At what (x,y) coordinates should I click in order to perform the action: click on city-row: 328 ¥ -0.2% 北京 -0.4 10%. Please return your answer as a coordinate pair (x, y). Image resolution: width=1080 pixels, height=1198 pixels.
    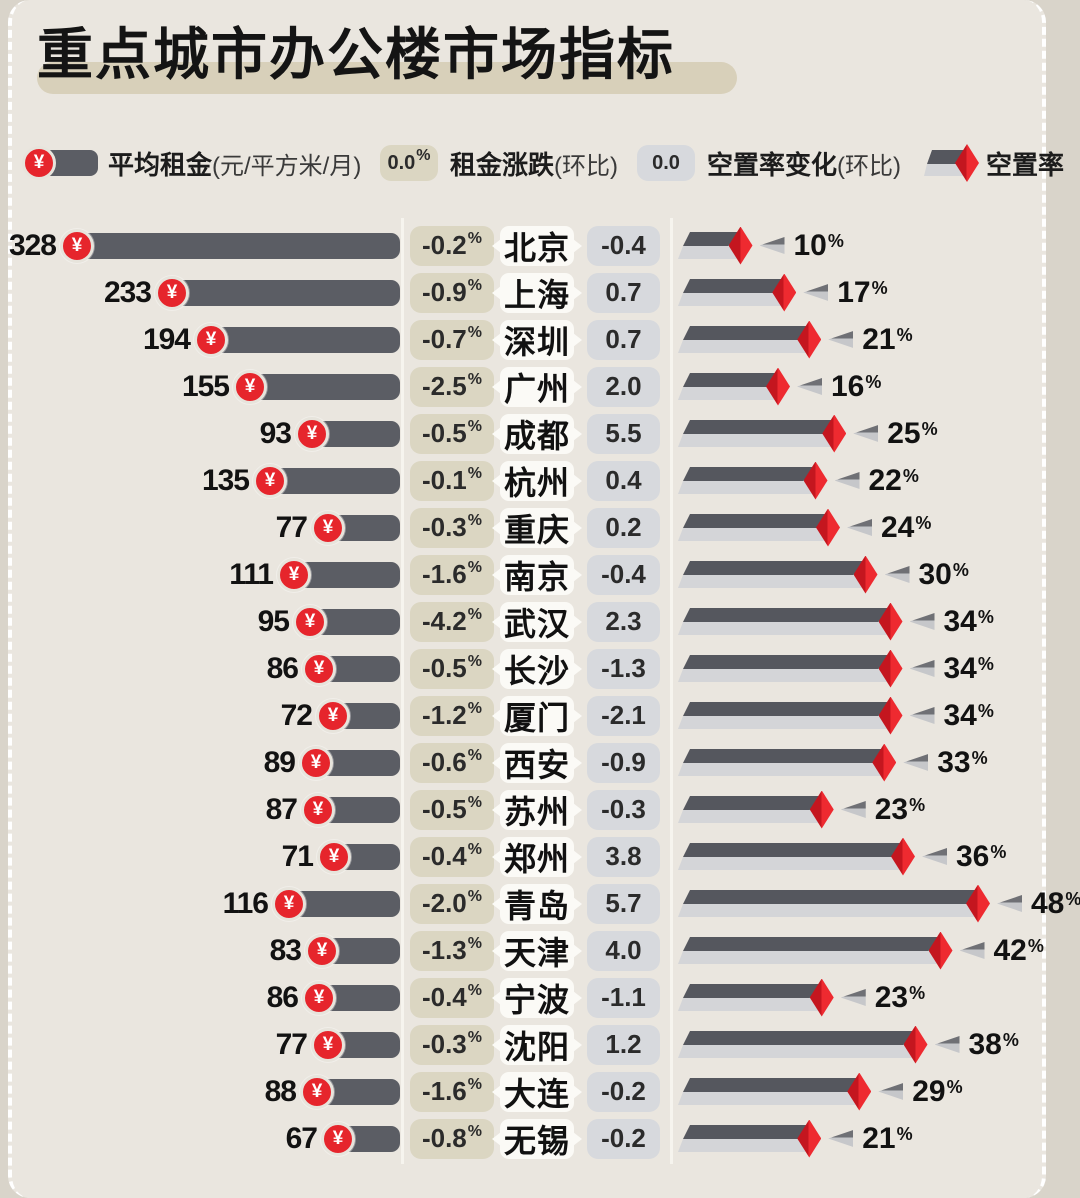
    Looking at the image, I should click on (525, 245).